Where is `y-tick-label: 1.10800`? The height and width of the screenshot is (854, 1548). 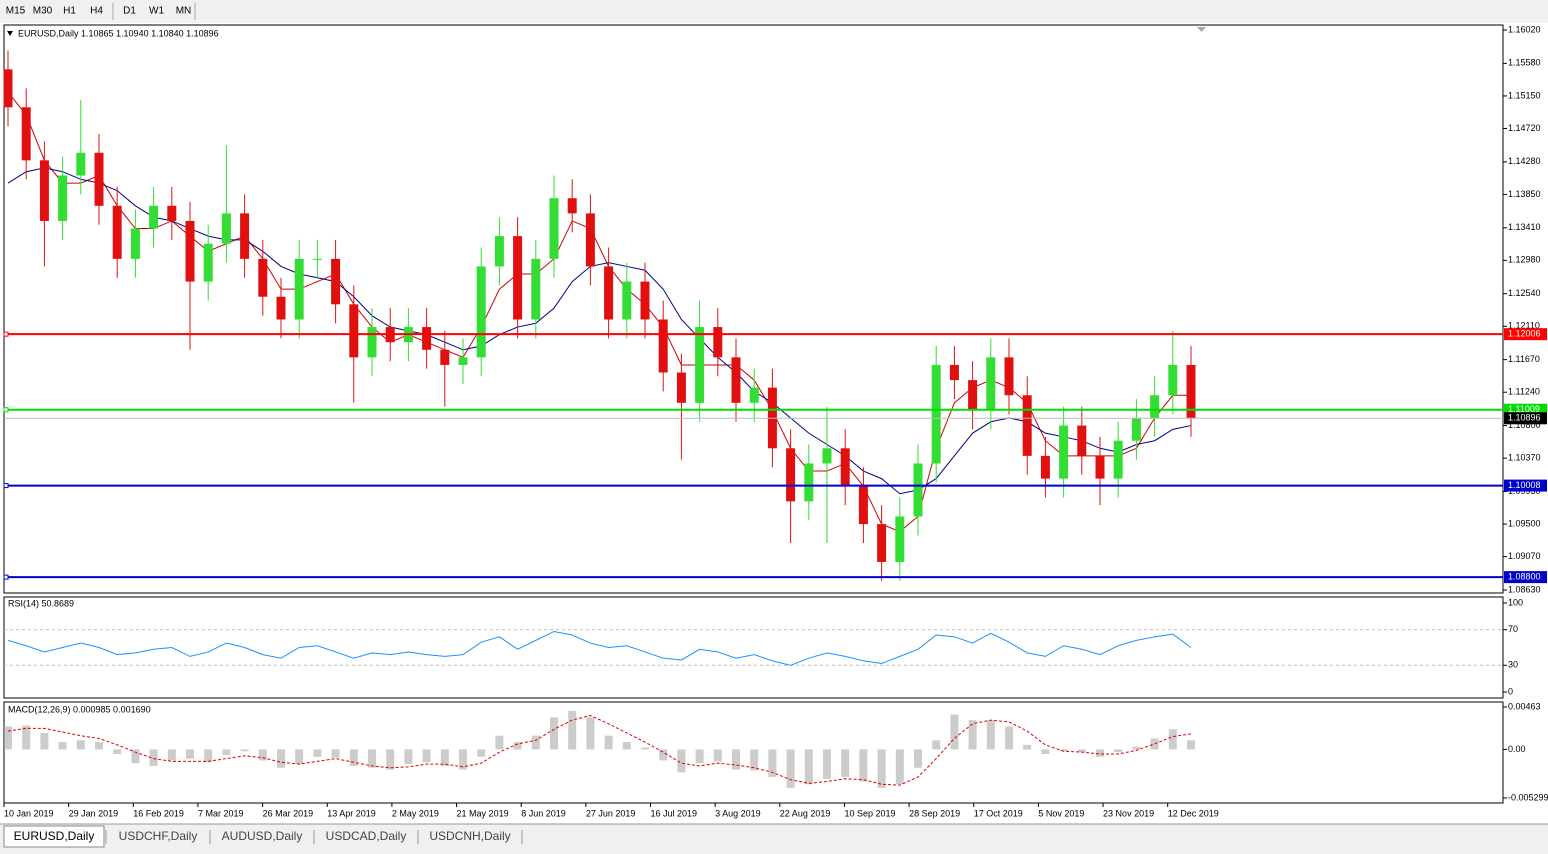 y-tick-label: 1.10800 is located at coordinates (1524, 425).